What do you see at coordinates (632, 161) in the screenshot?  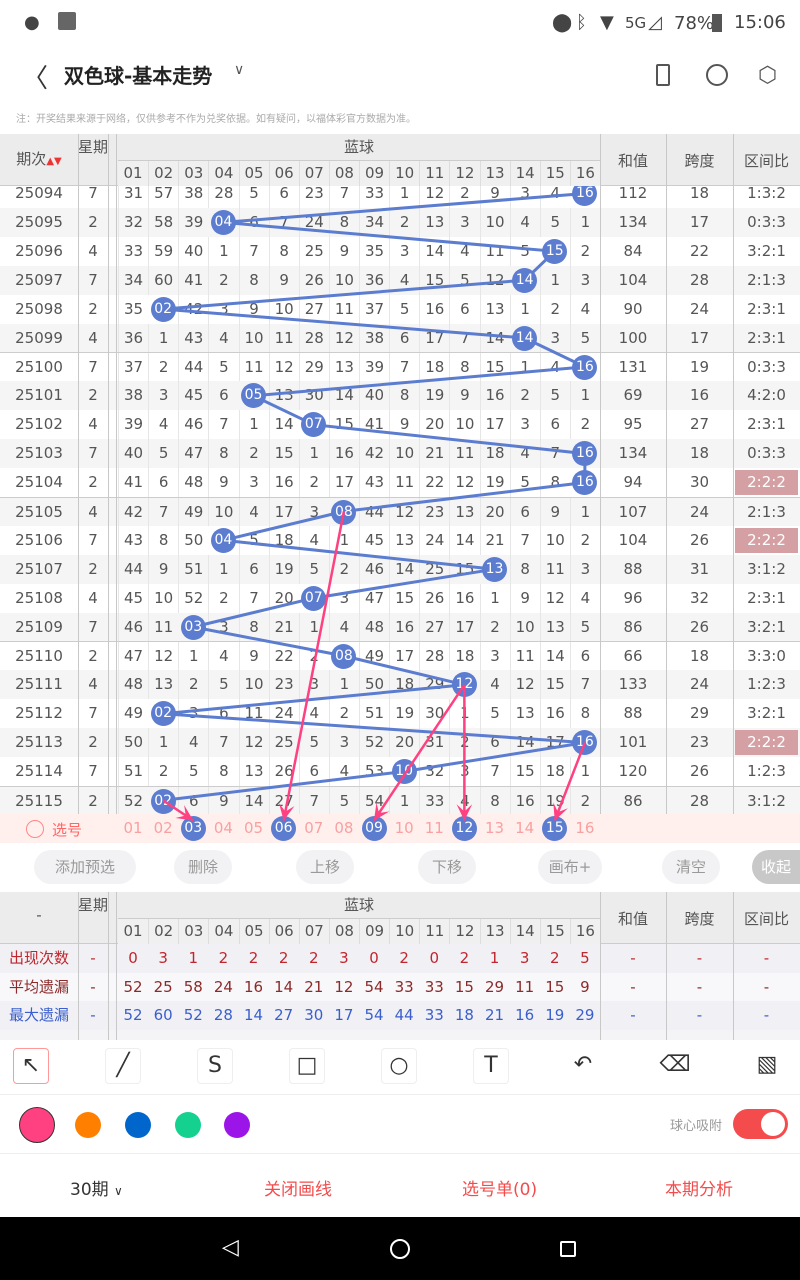 I see `sum-header: 和值` at bounding box center [632, 161].